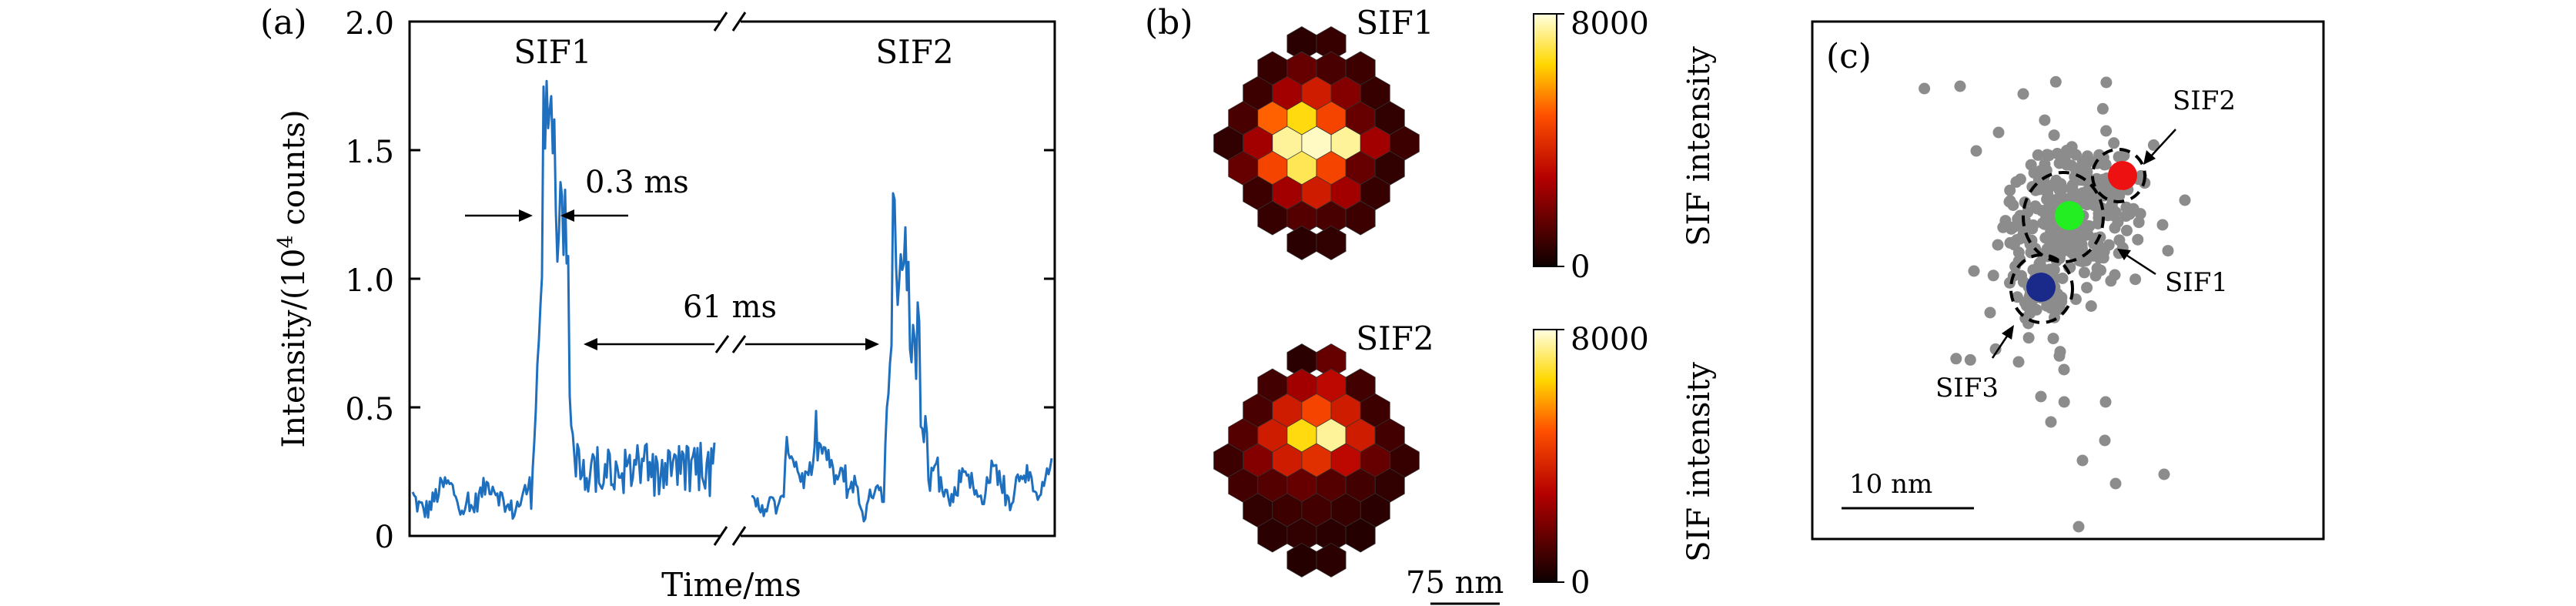 Image resolution: width=2576 pixels, height=606 pixels. What do you see at coordinates (637, 182) in the screenshot?
I see `burst-width-label: 0.3 ms` at bounding box center [637, 182].